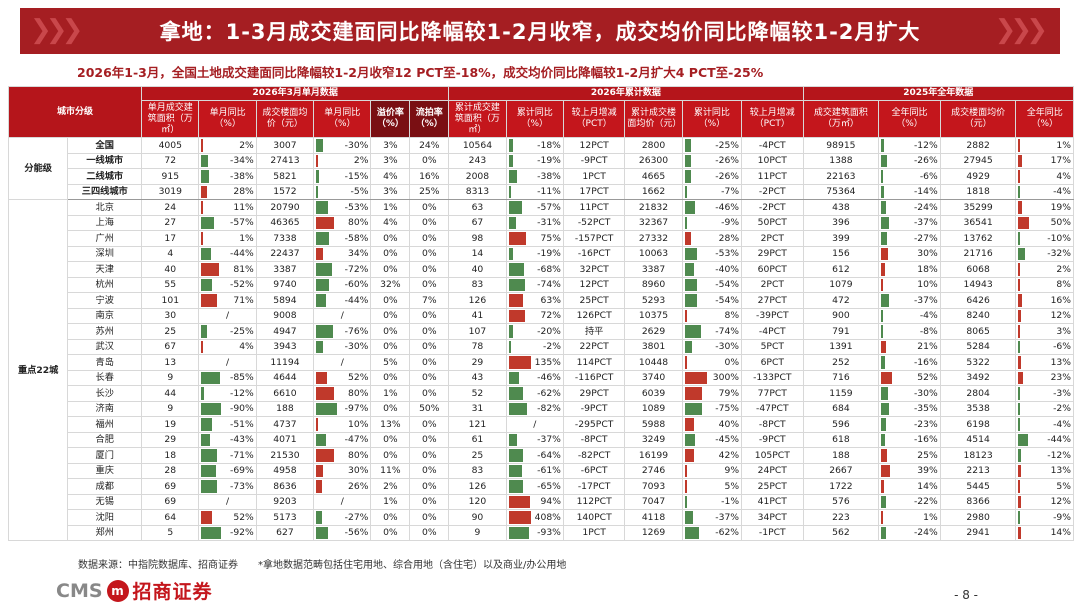 This screenshot has width=1080, height=608. Describe the element at coordinates (285, 517) in the screenshot. I see `value-cell: 5173` at that location.